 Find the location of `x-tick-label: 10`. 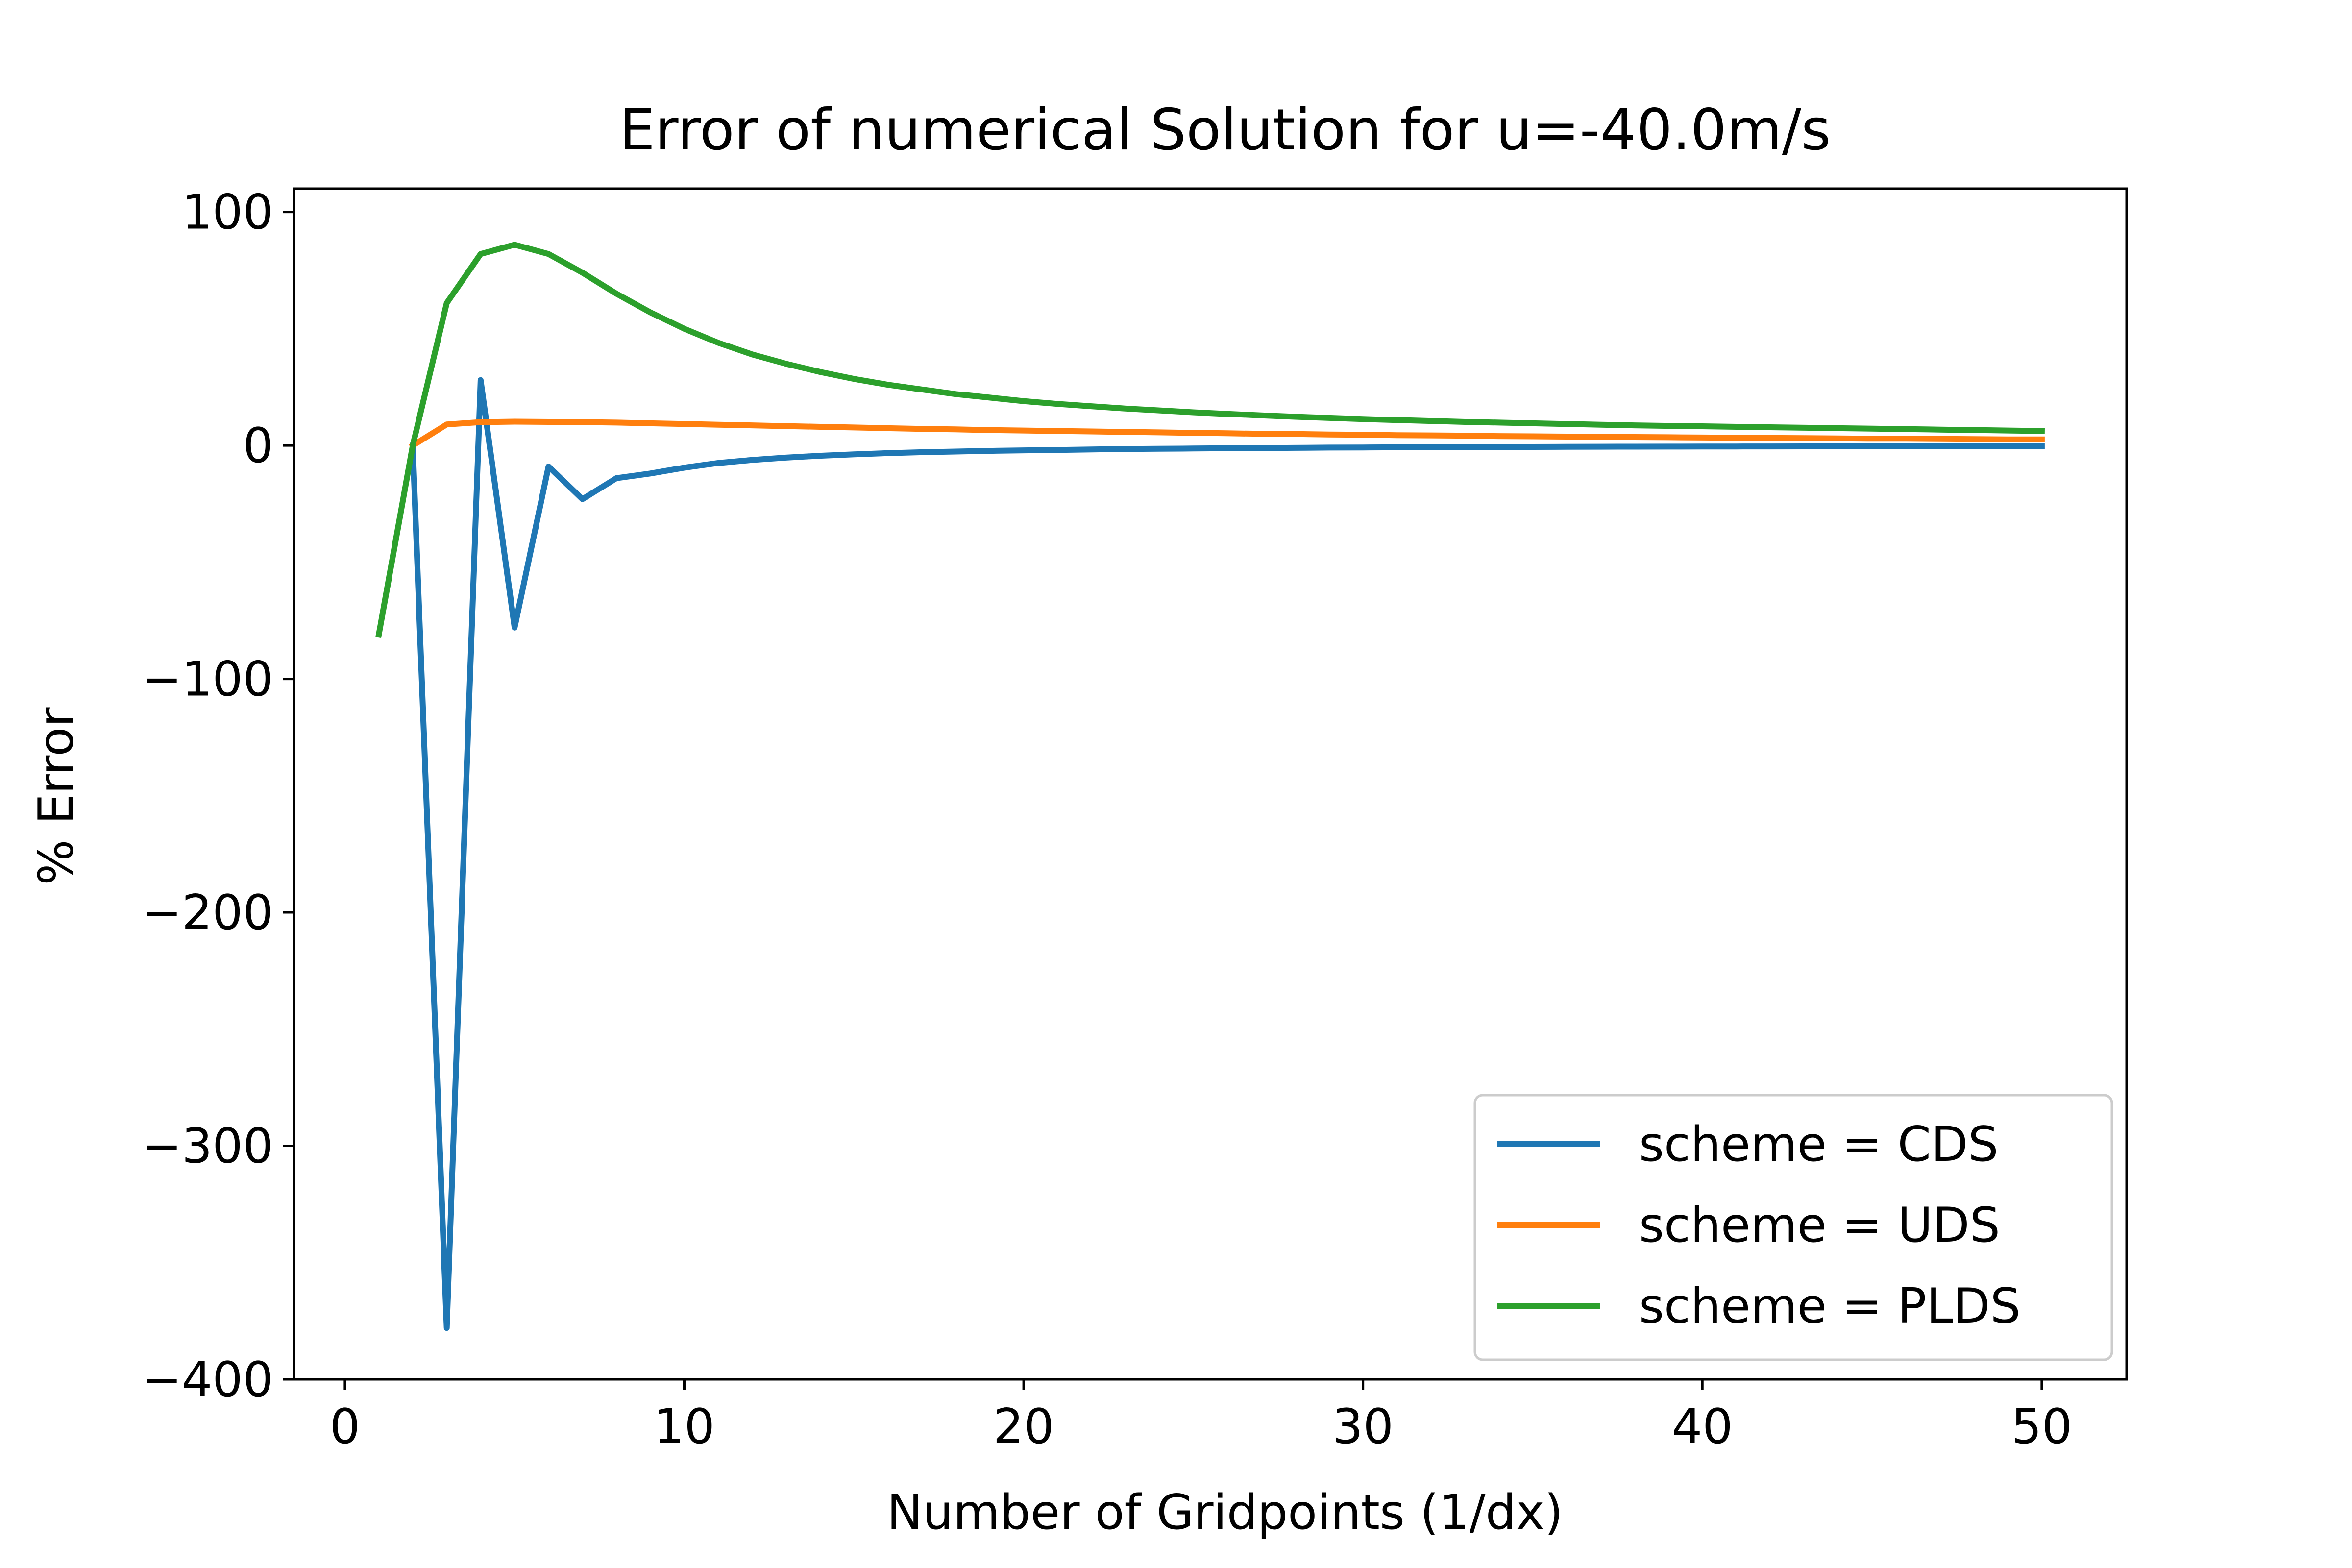

x-tick-label: 10 is located at coordinates (684, 1427).